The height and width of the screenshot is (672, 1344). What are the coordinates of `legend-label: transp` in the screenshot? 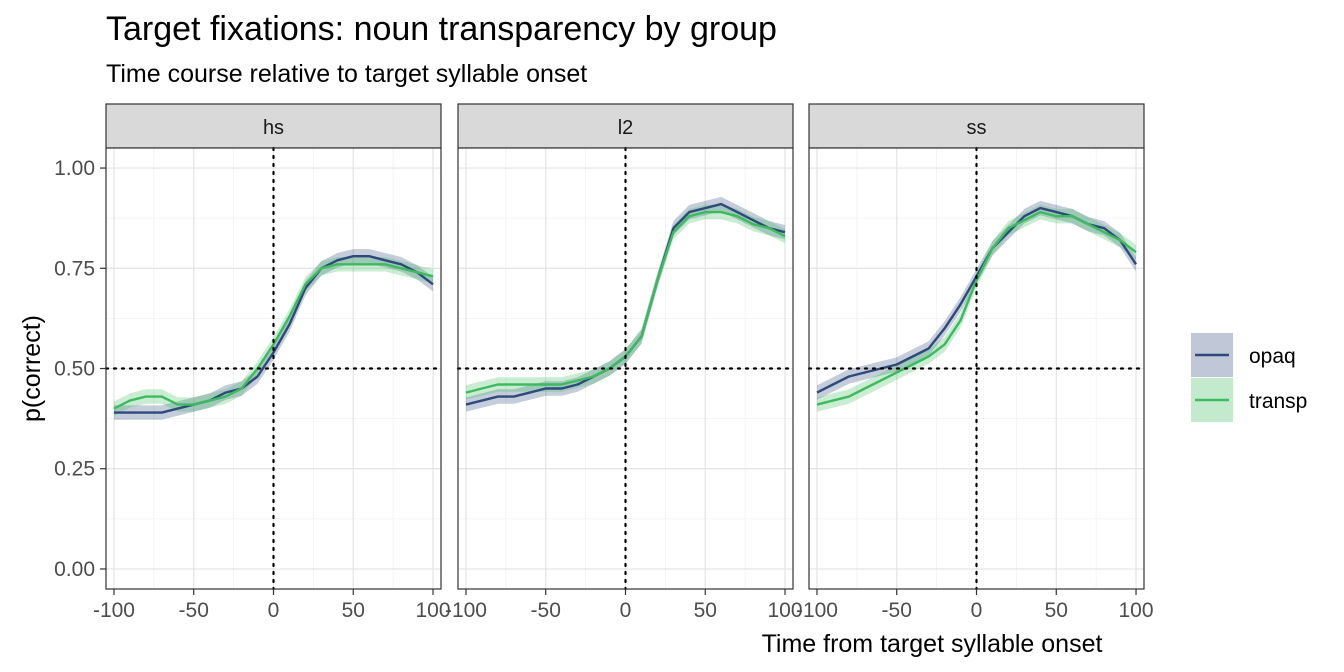 It's located at (1278, 401).